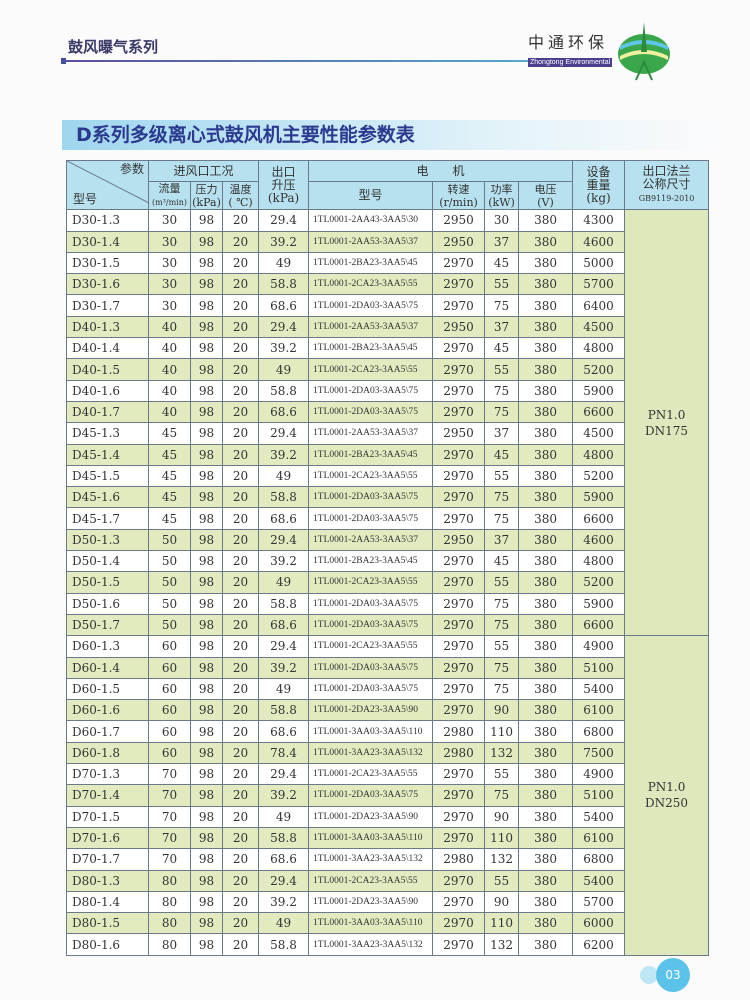  What do you see at coordinates (107, 902) in the screenshot?
I see `cell-model: D80-1.4` at bounding box center [107, 902].